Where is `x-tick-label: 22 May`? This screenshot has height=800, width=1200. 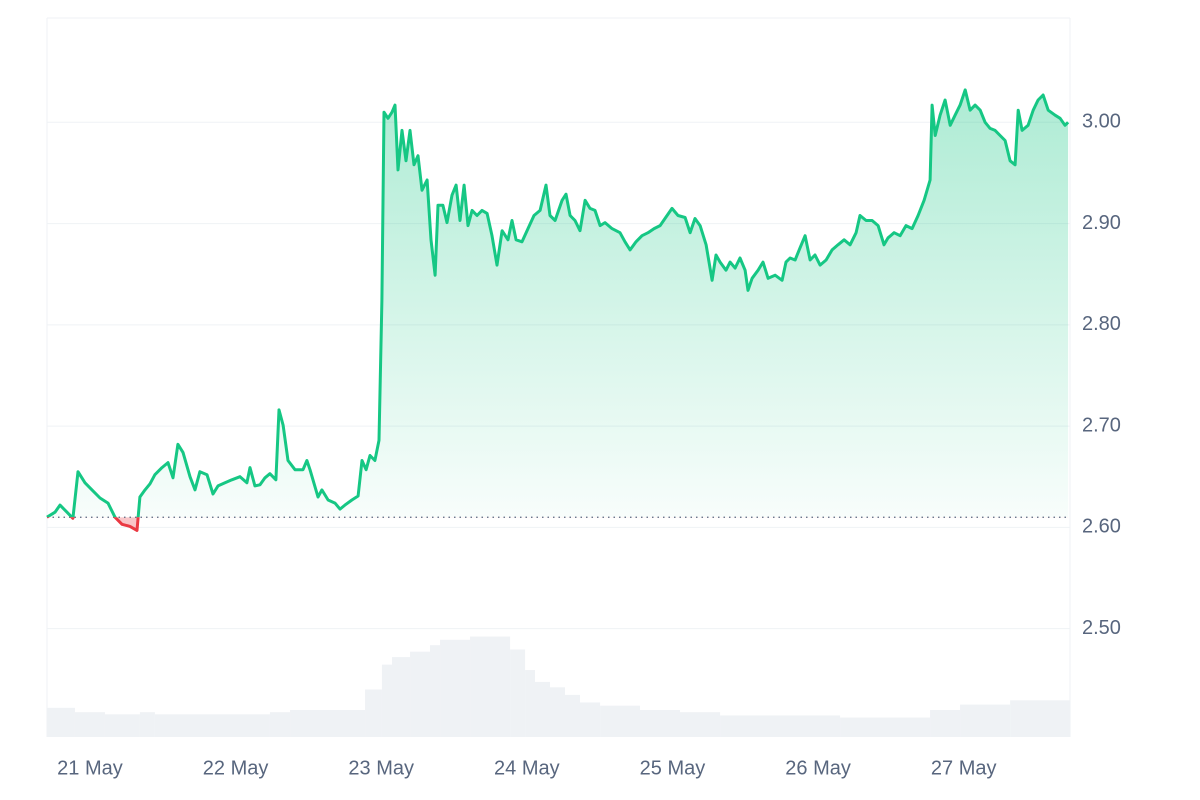 x-tick-label: 22 May is located at coordinates (236, 768).